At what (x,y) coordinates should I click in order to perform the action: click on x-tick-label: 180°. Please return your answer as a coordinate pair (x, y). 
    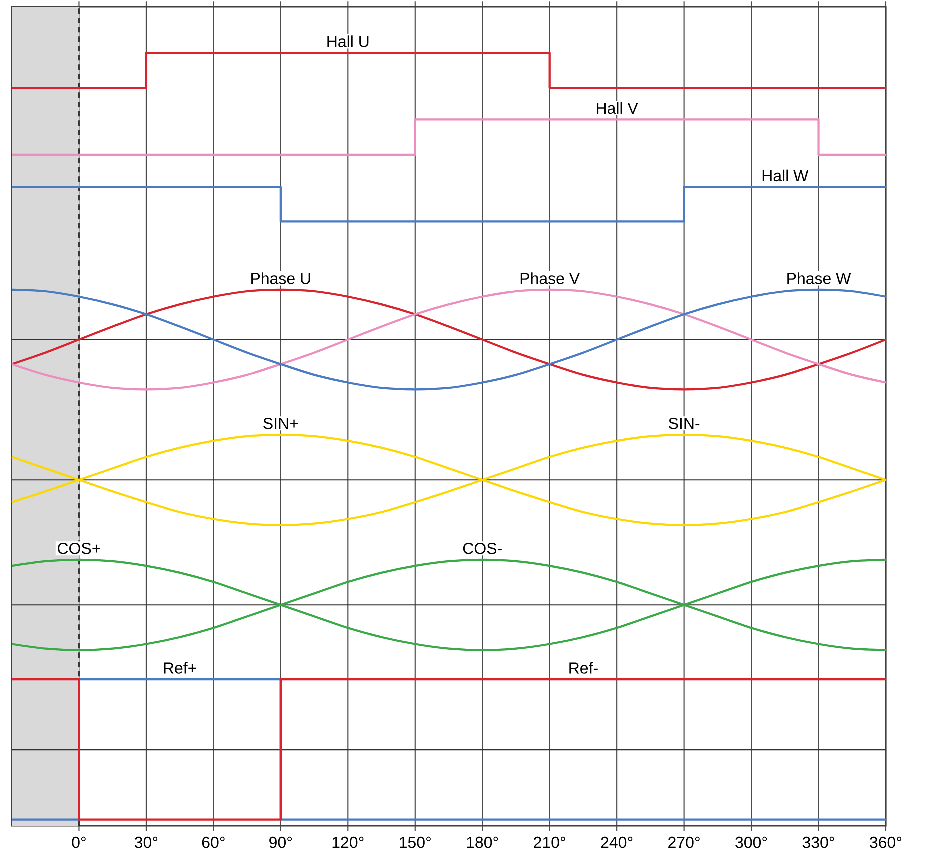
    Looking at the image, I should click on (482, 842).